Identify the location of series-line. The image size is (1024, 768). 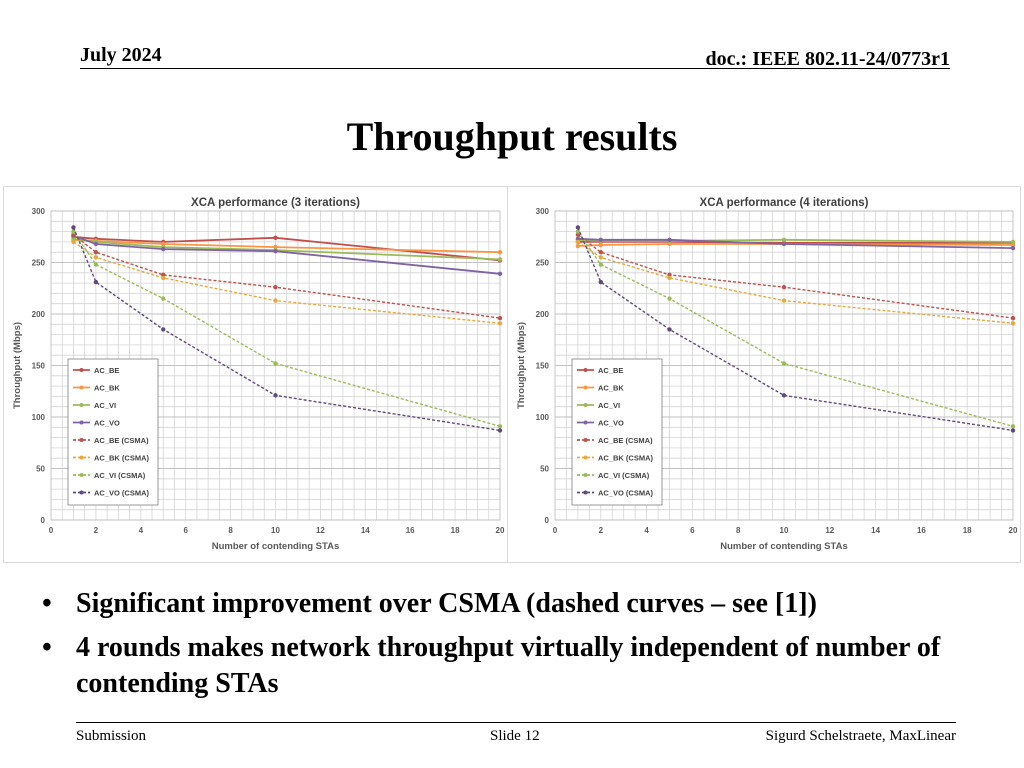
(287, 276).